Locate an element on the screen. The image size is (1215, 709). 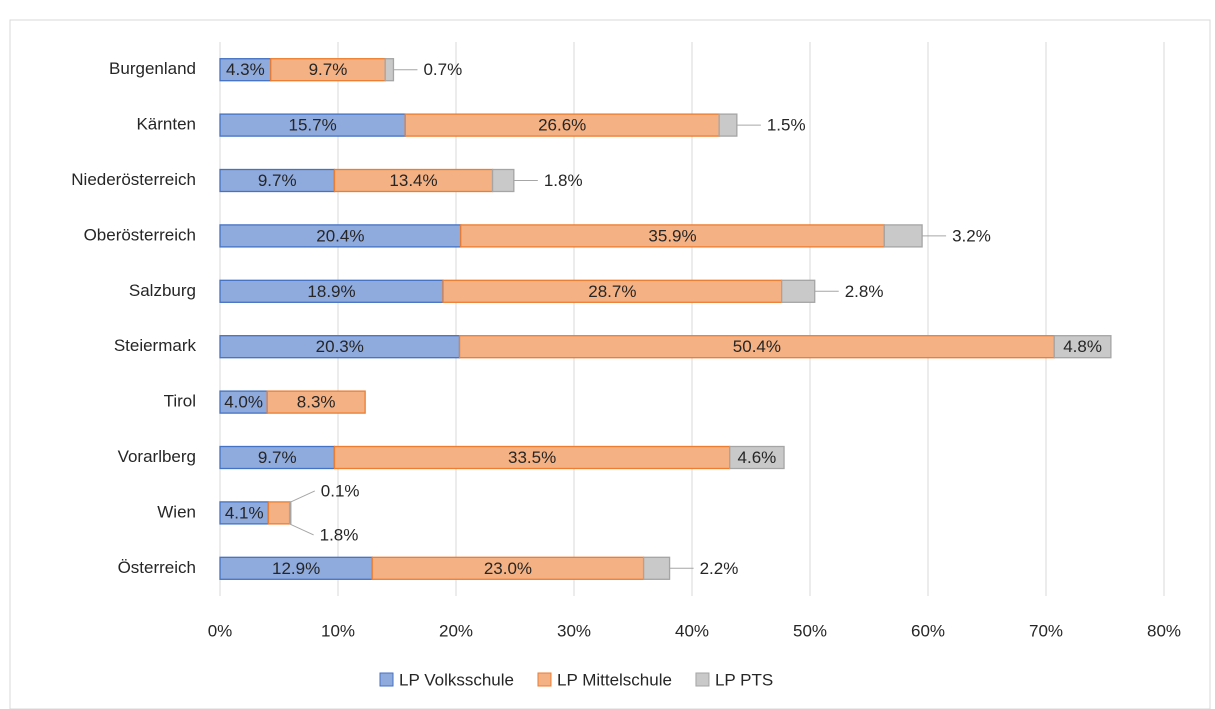
data-label: 4.1% is located at coordinates (244, 512).